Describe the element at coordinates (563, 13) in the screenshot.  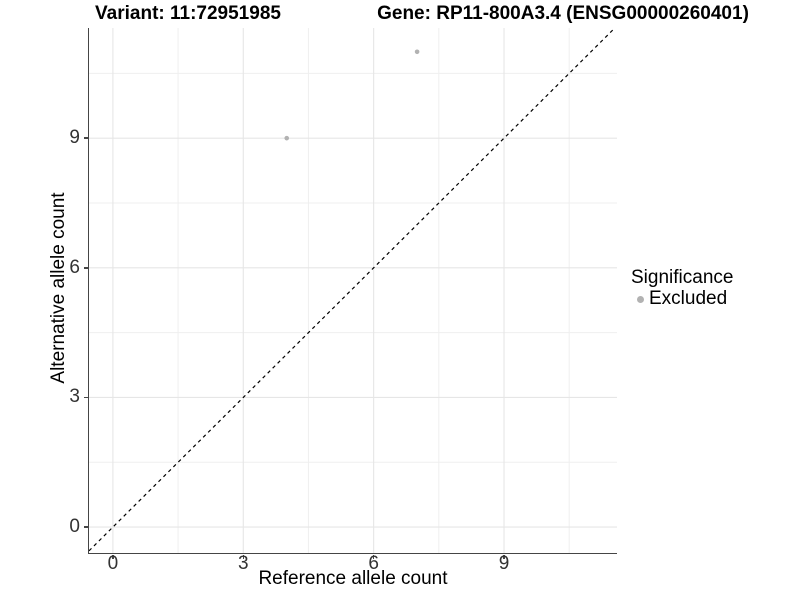
I see `gene-title: Gene: RP11-800A3.4 (ENSG00000260401)` at that location.